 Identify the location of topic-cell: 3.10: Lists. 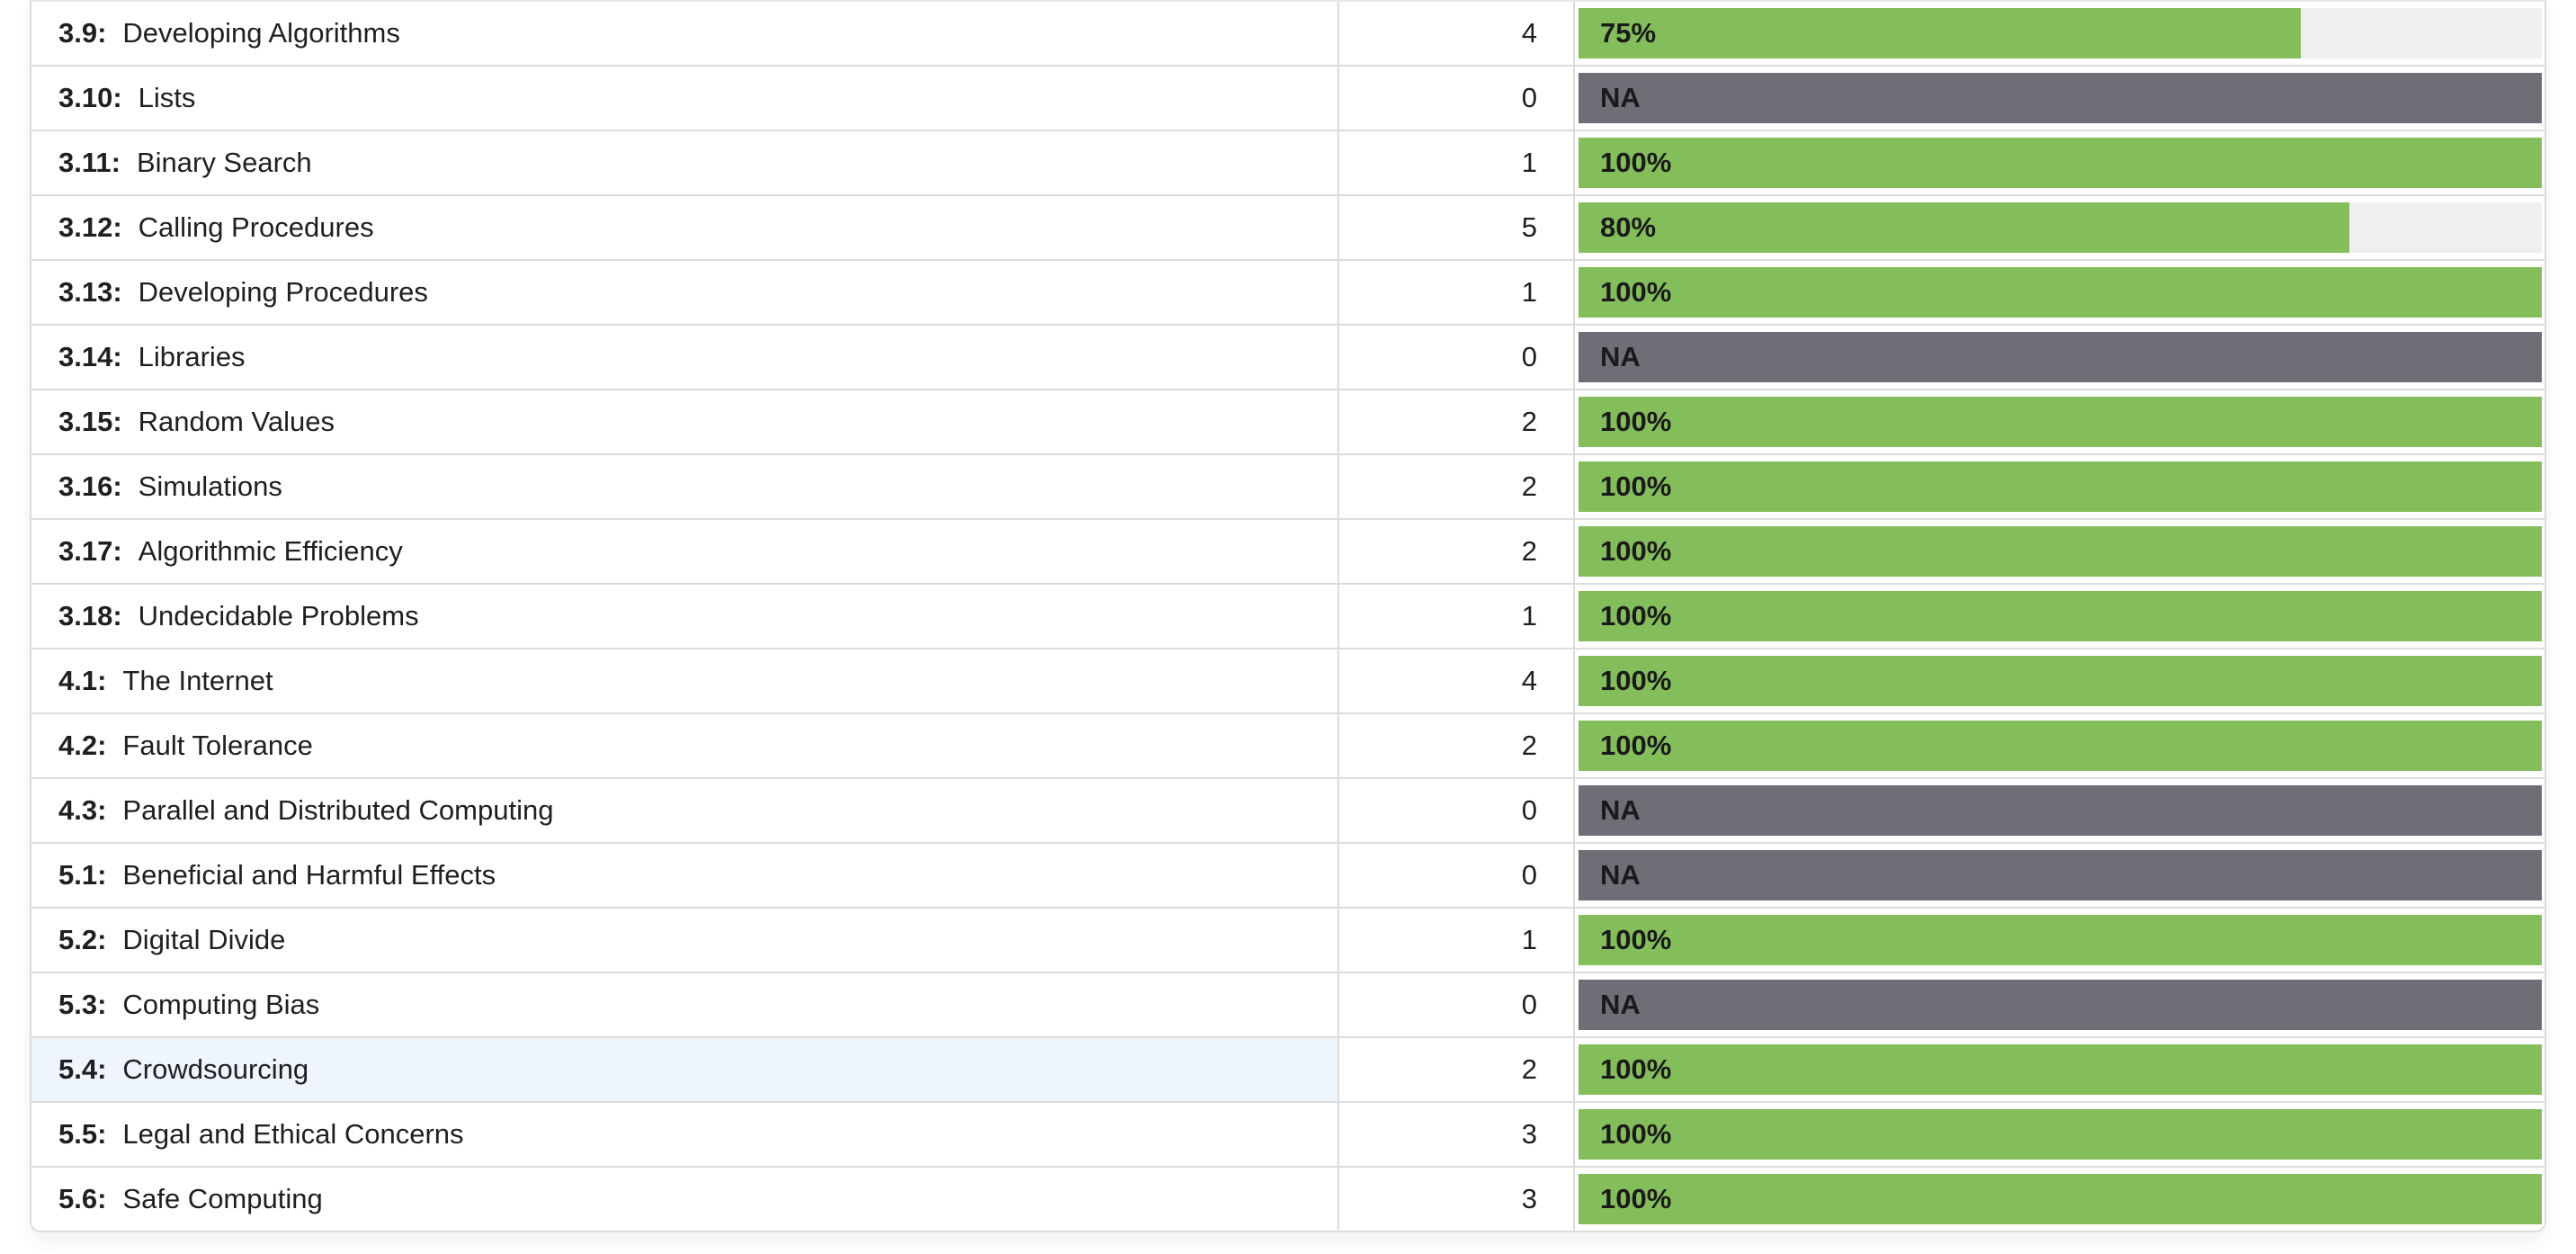
(685, 98).